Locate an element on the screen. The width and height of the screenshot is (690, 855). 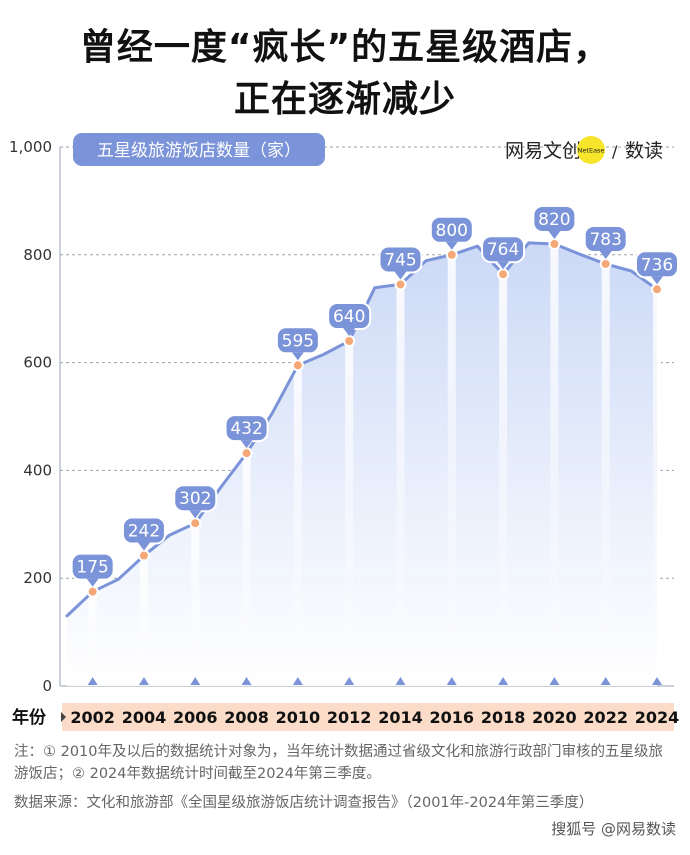
x-axis-band is located at coordinates (368, 717).